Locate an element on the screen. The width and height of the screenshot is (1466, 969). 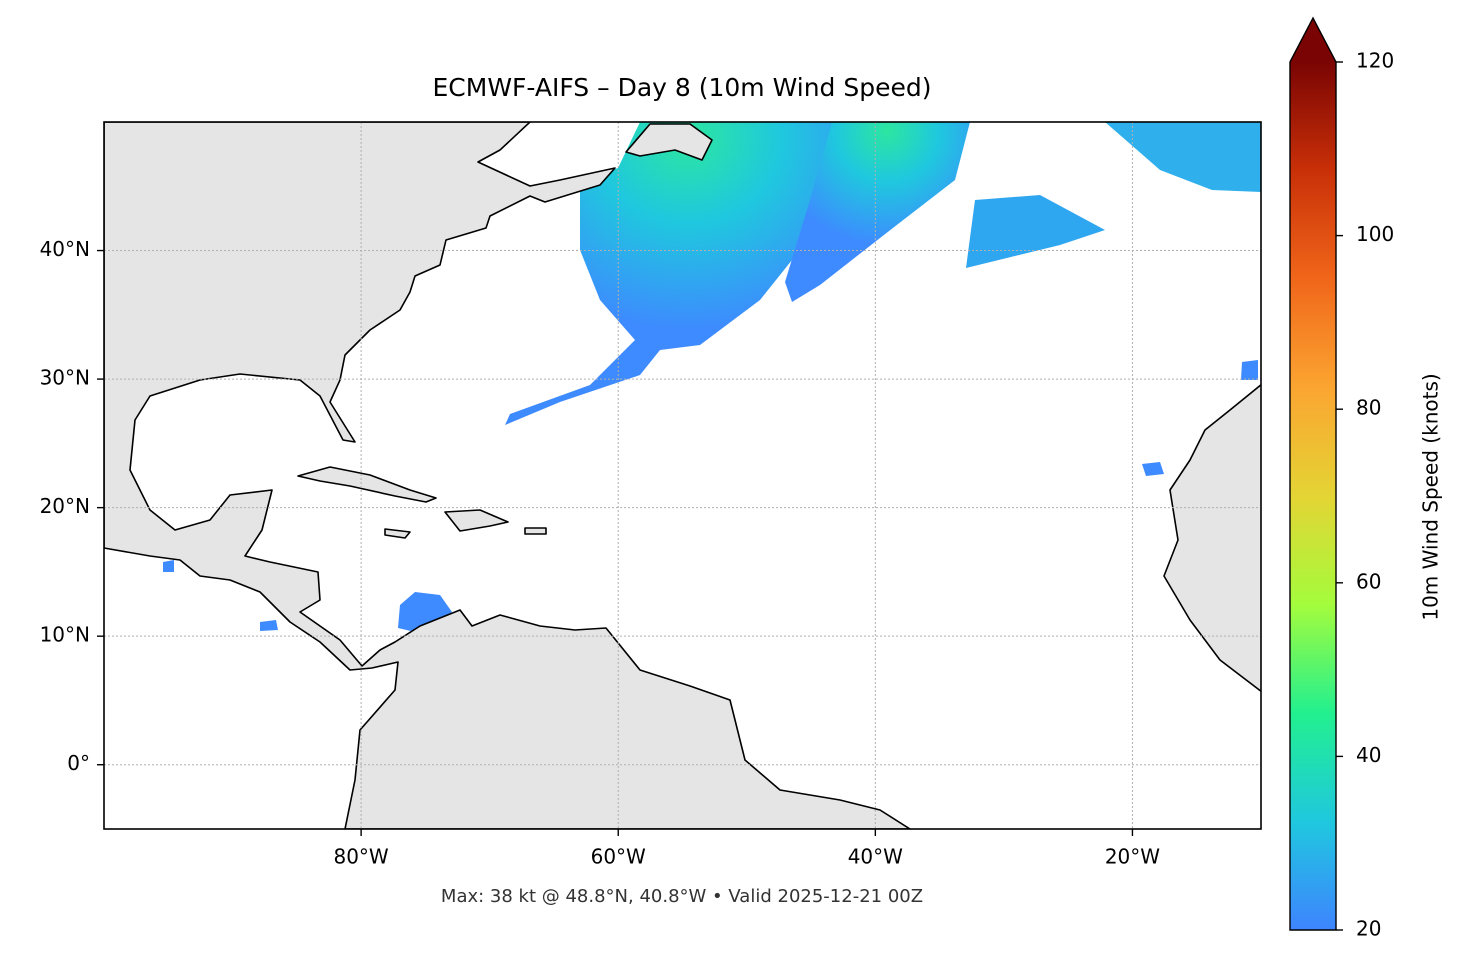
y-tick-label: 0° is located at coordinates (78, 763).